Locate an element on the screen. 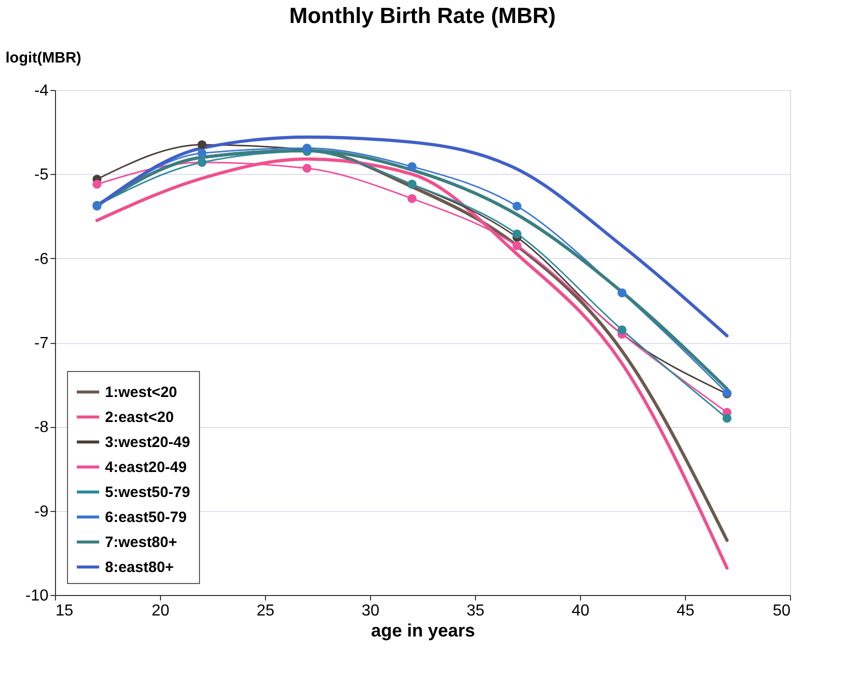  legend-label: 7:west80+ is located at coordinates (141, 542).